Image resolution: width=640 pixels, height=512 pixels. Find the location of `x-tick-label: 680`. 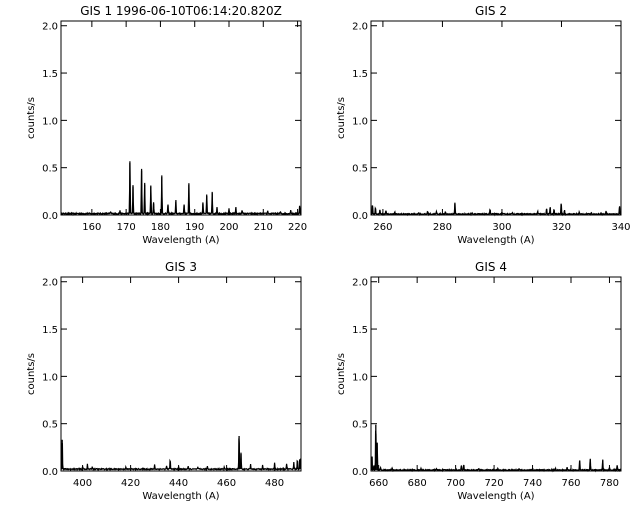

x-tick-label: 680 is located at coordinates (417, 483).